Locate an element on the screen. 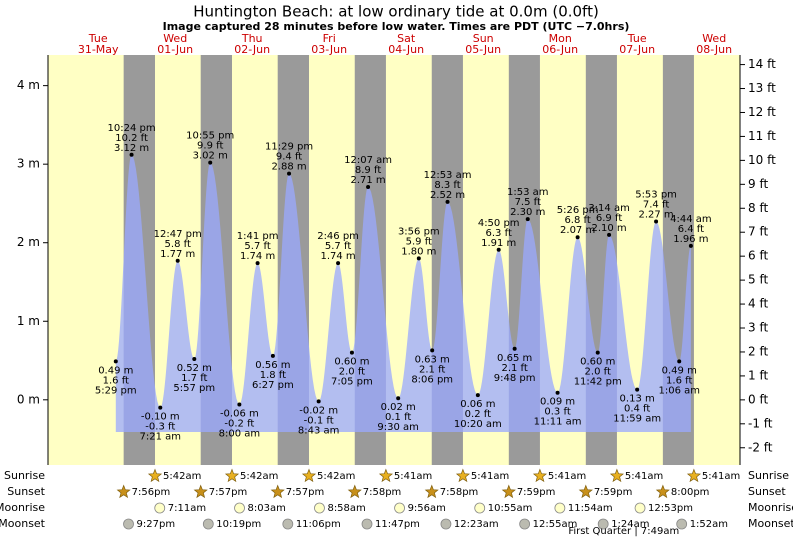  moonset-time: 9:27pm is located at coordinates (156, 524).